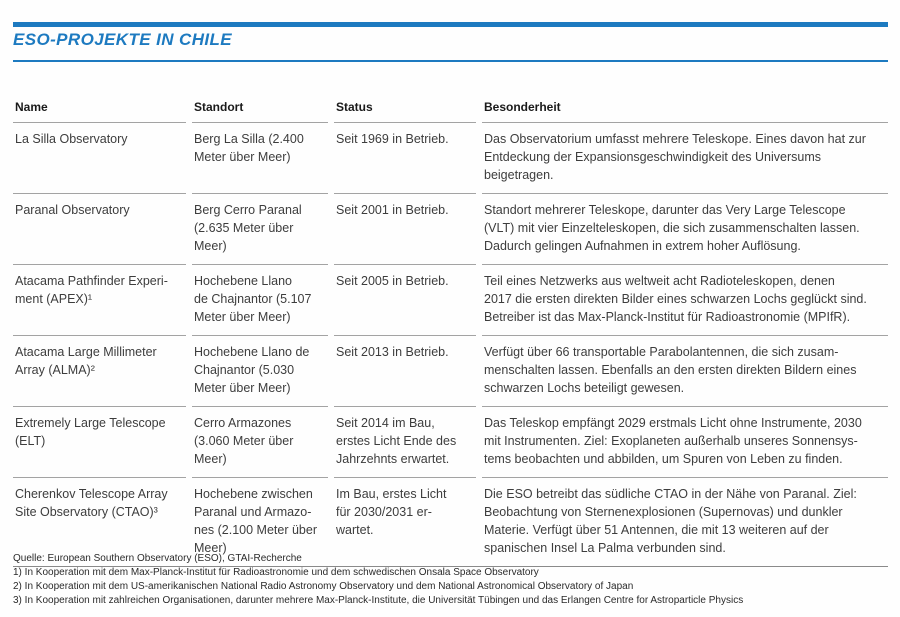  Describe the element at coordinates (354, 107) in the screenshot. I see `column-header-status: Status` at that location.